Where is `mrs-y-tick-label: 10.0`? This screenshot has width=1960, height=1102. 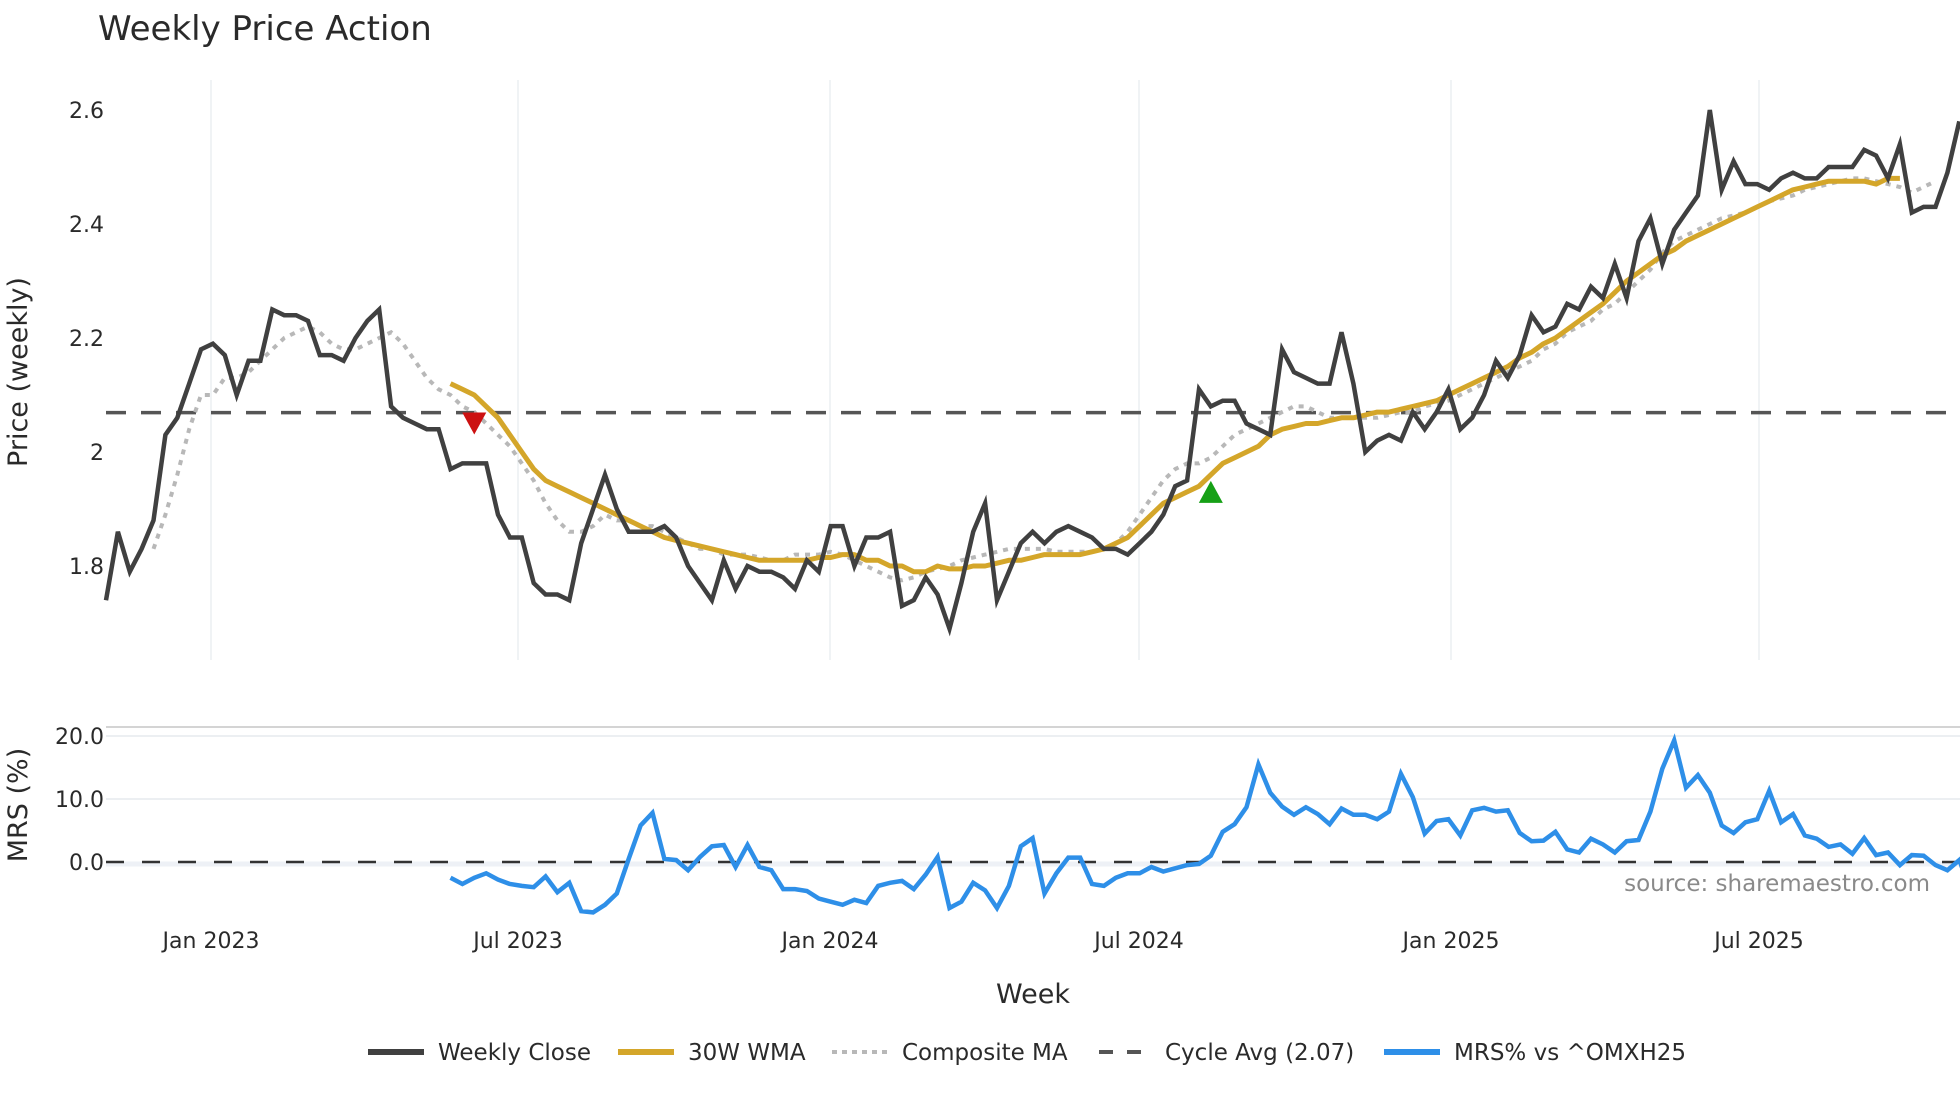 mrs-y-tick-label: 10.0 is located at coordinates (79, 800).